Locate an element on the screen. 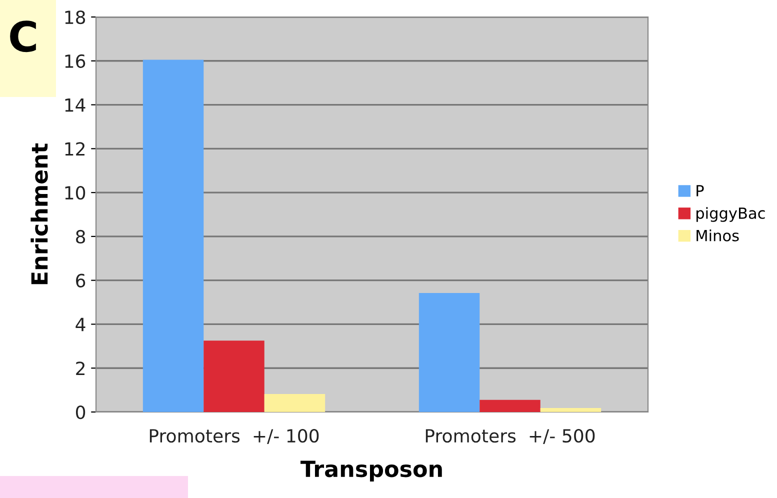 Image resolution: width=777 pixels, height=498 pixels. y-tick-label: 16 is located at coordinates (75, 61).